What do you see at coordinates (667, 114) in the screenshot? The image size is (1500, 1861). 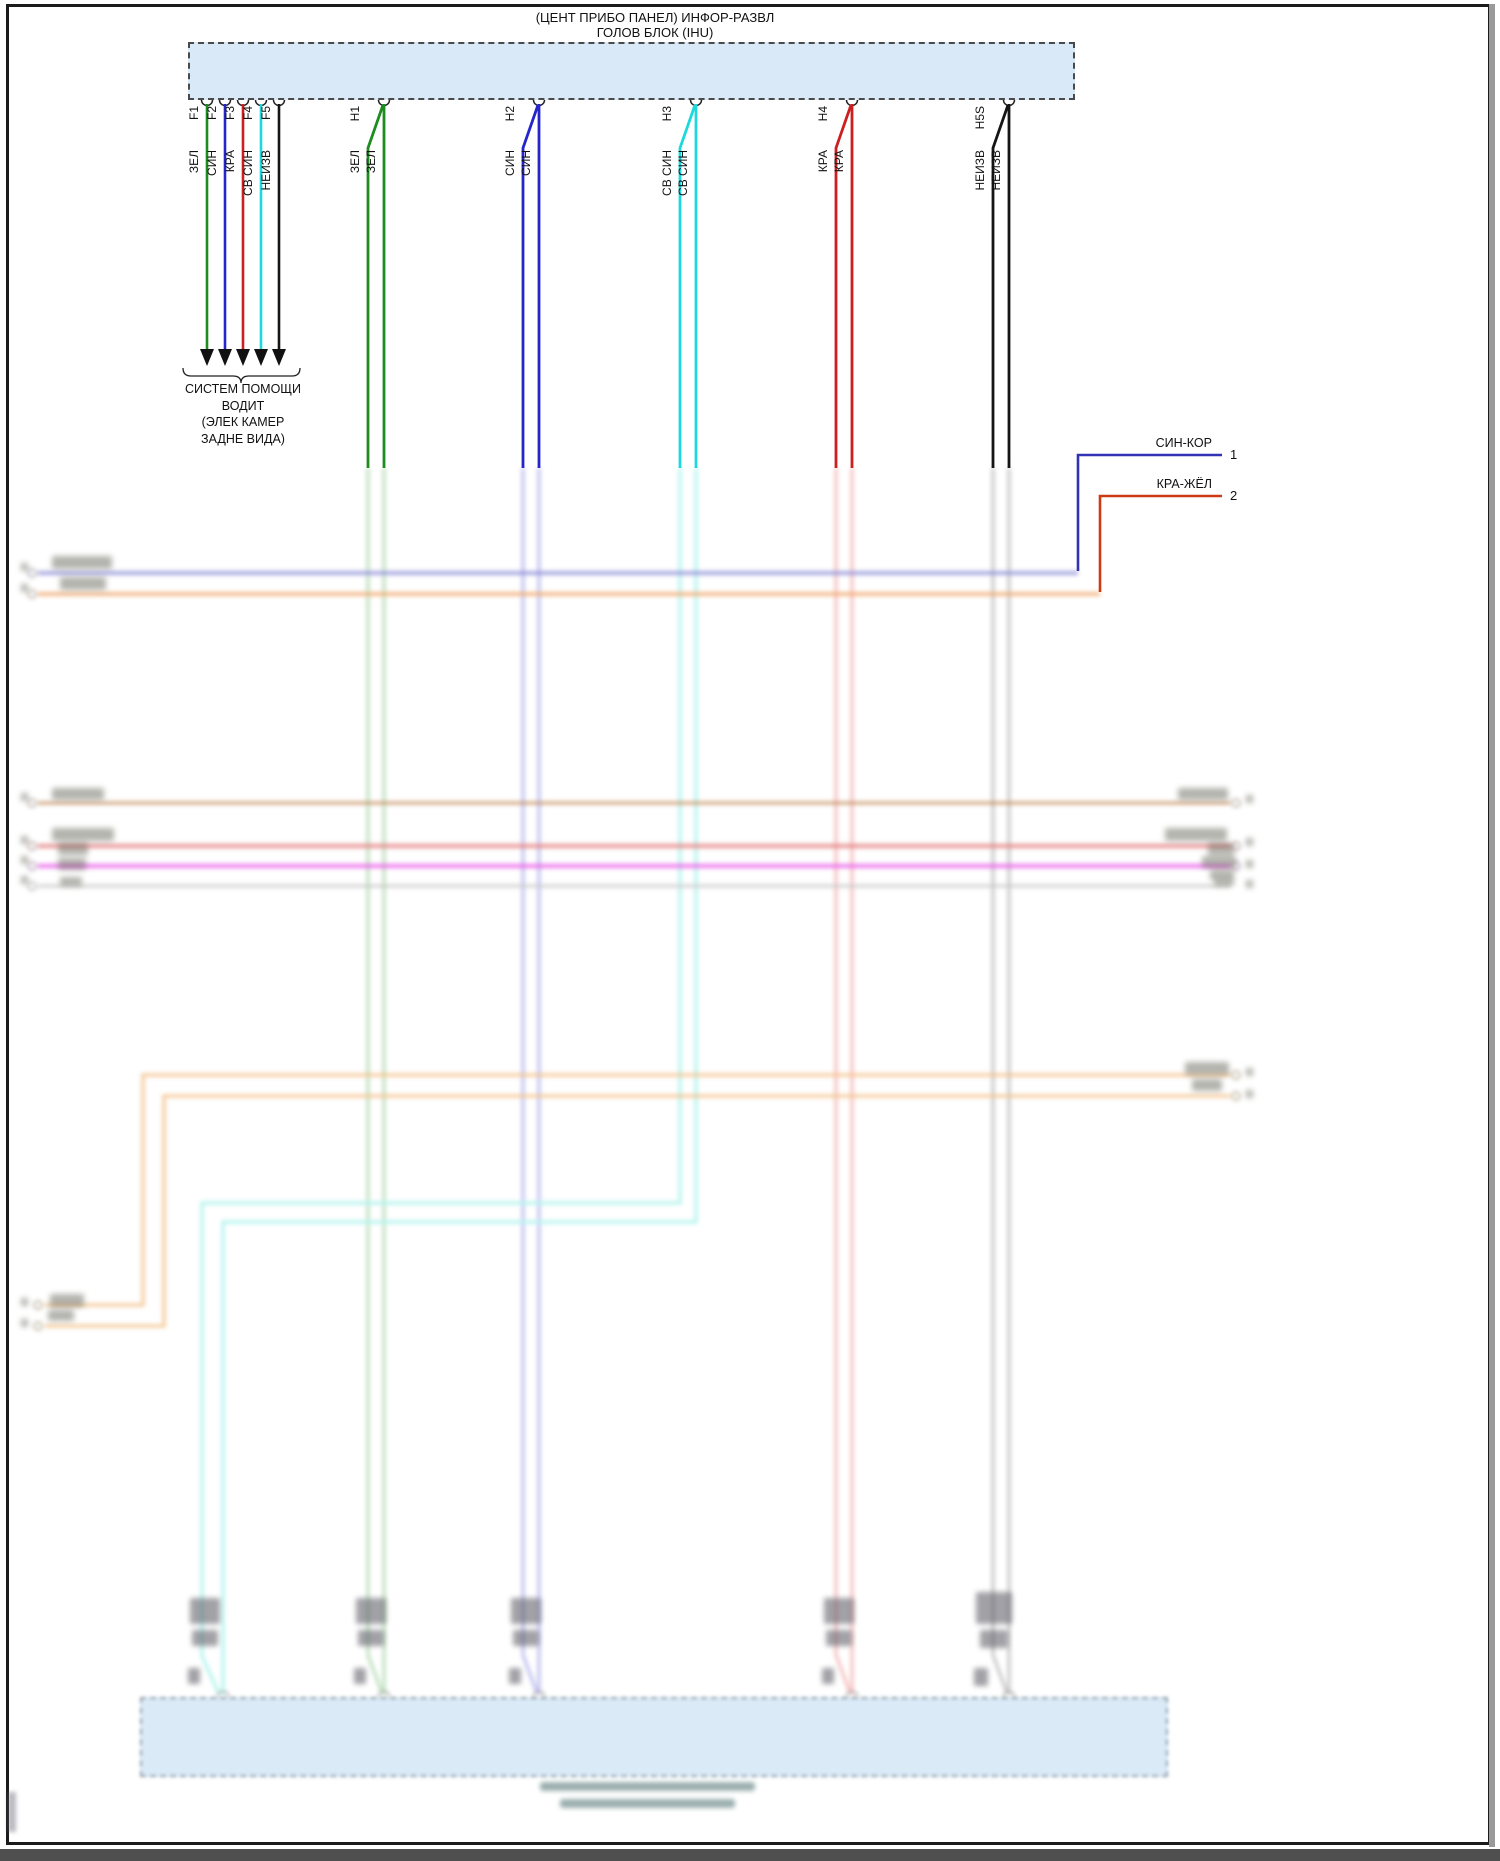 I see `pin-label-h3: H3` at bounding box center [667, 114].